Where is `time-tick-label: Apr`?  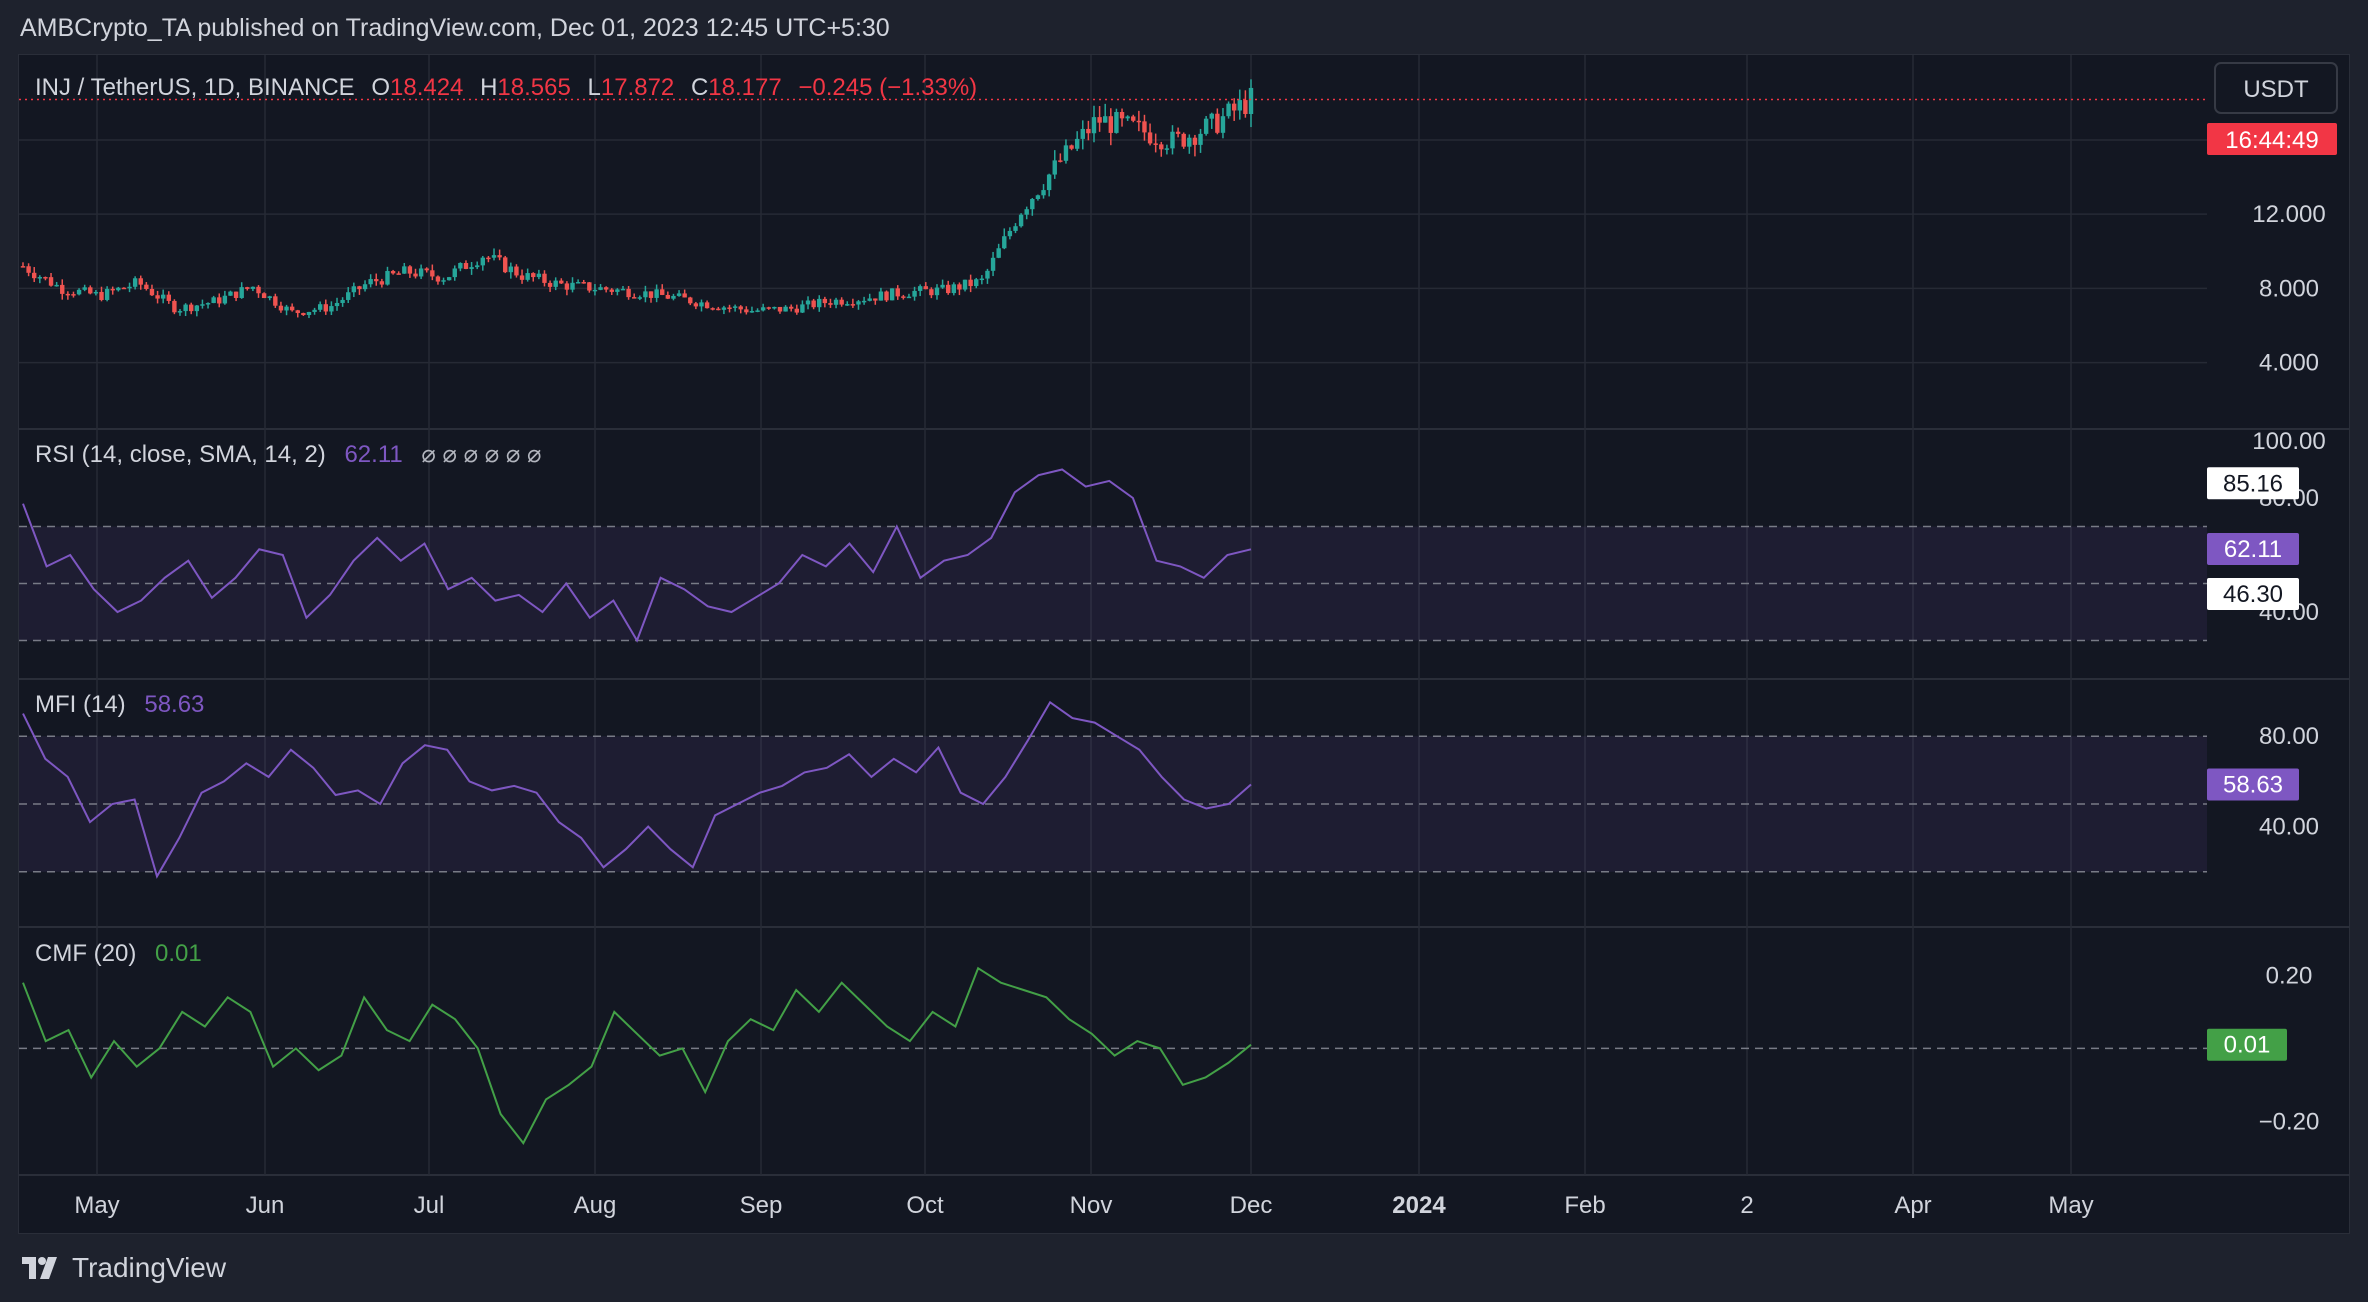
time-tick-label: Apr is located at coordinates (1912, 1205).